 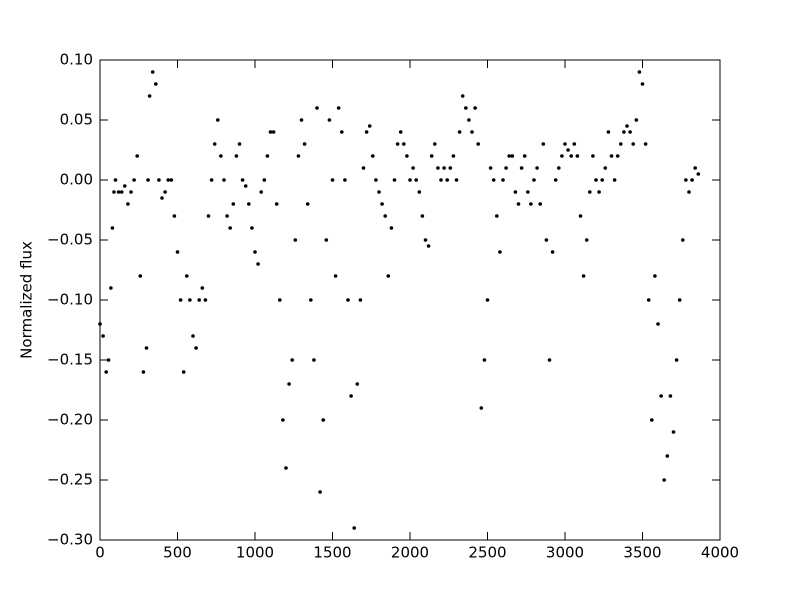 What do you see at coordinates (76, 120) in the screenshot?
I see `y-tick-label: 0.05` at bounding box center [76, 120].